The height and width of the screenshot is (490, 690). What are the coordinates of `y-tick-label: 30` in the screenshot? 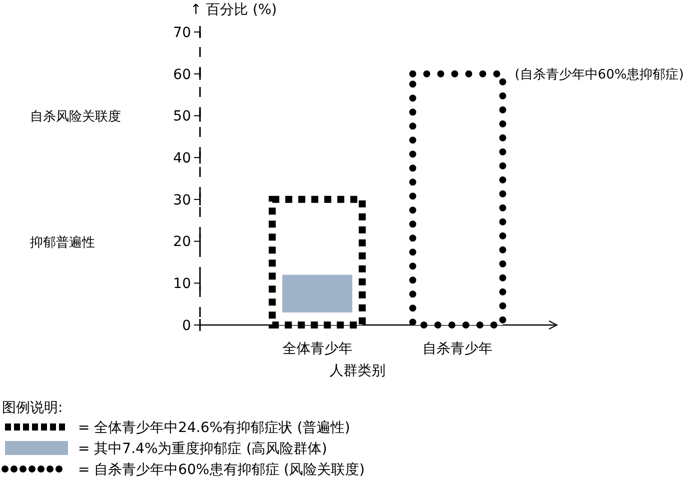 It's located at (182, 200).